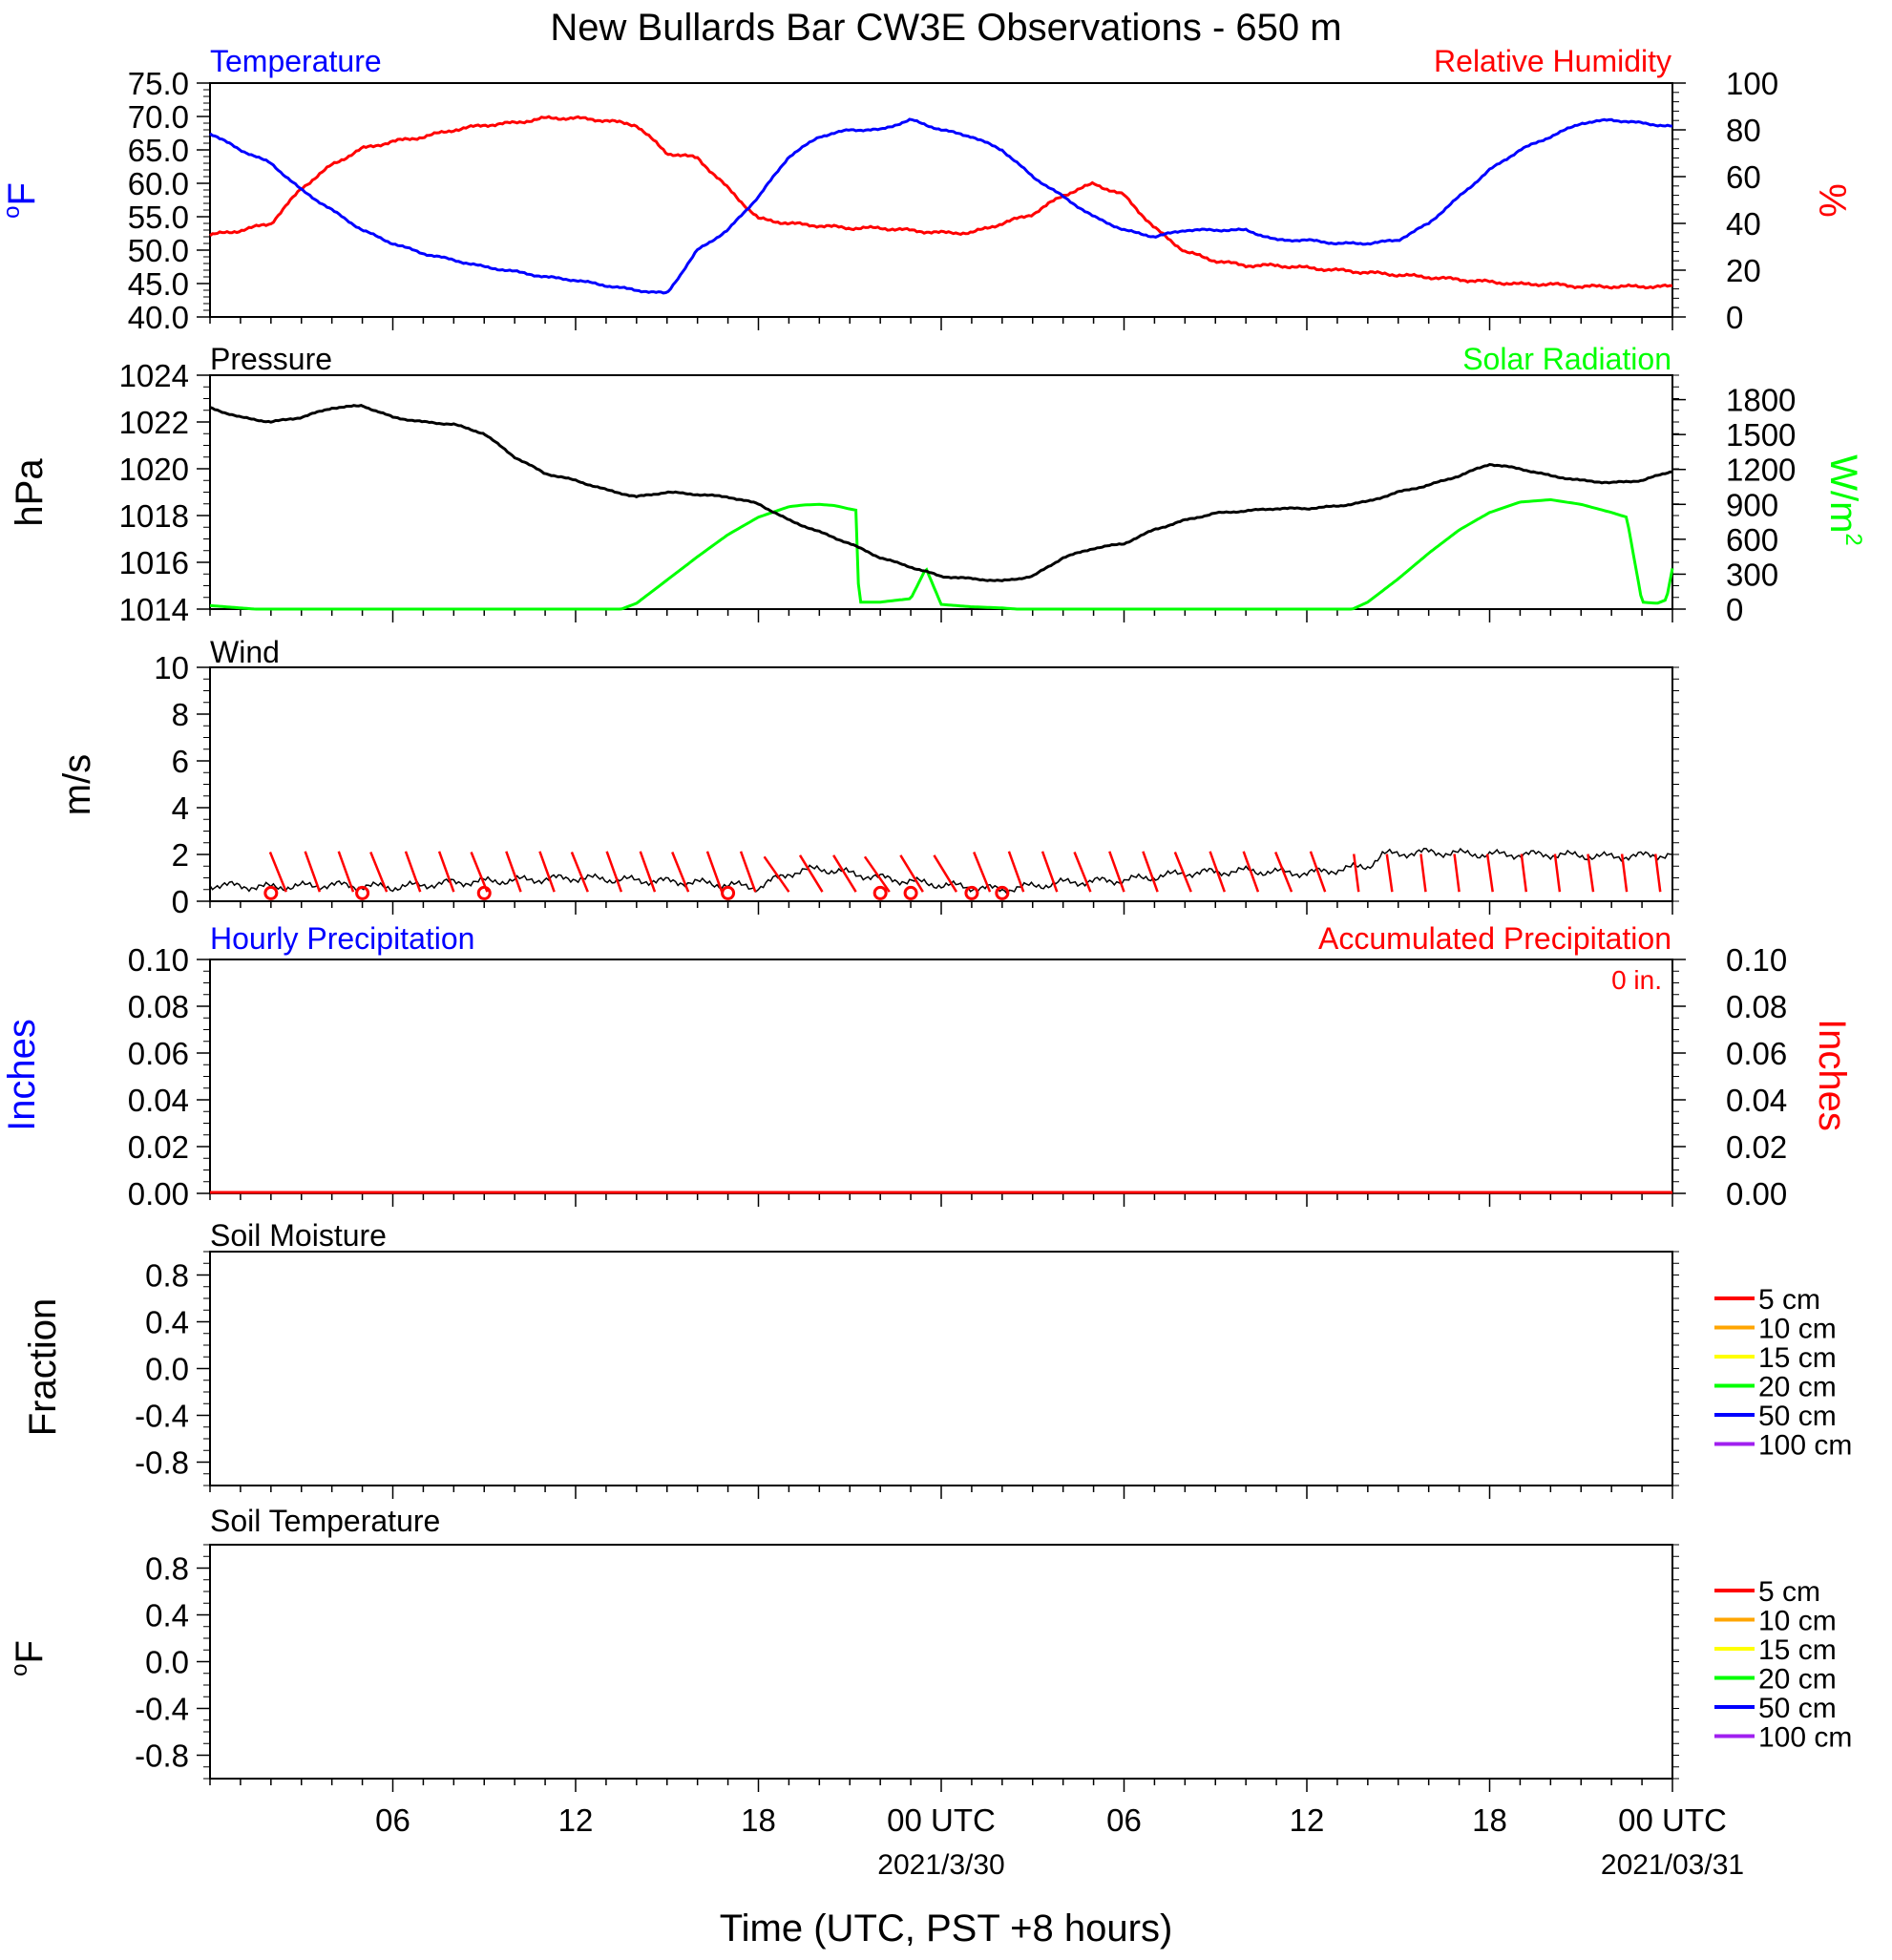  Describe the element at coordinates (1566, 359) in the screenshot. I see `solar-title: Solar Radiation` at that location.